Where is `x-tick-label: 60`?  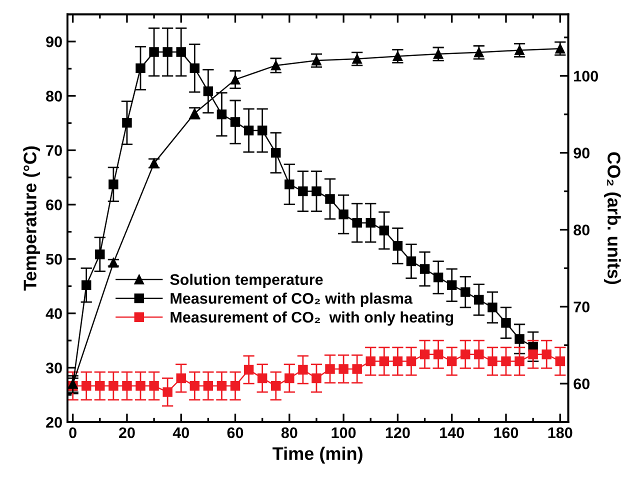
x-tick-label: 60 is located at coordinates (235, 432).